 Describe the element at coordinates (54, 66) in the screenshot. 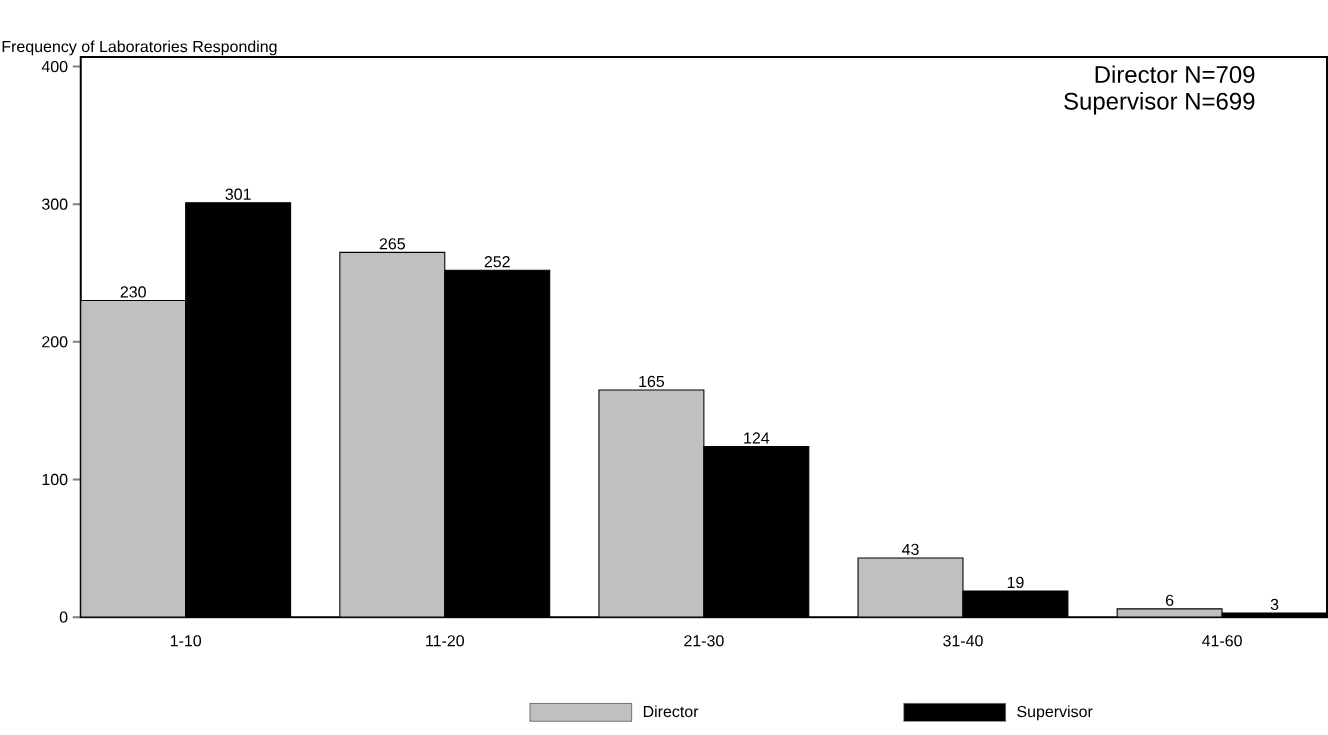

I see `y-tick-label: 400` at that location.